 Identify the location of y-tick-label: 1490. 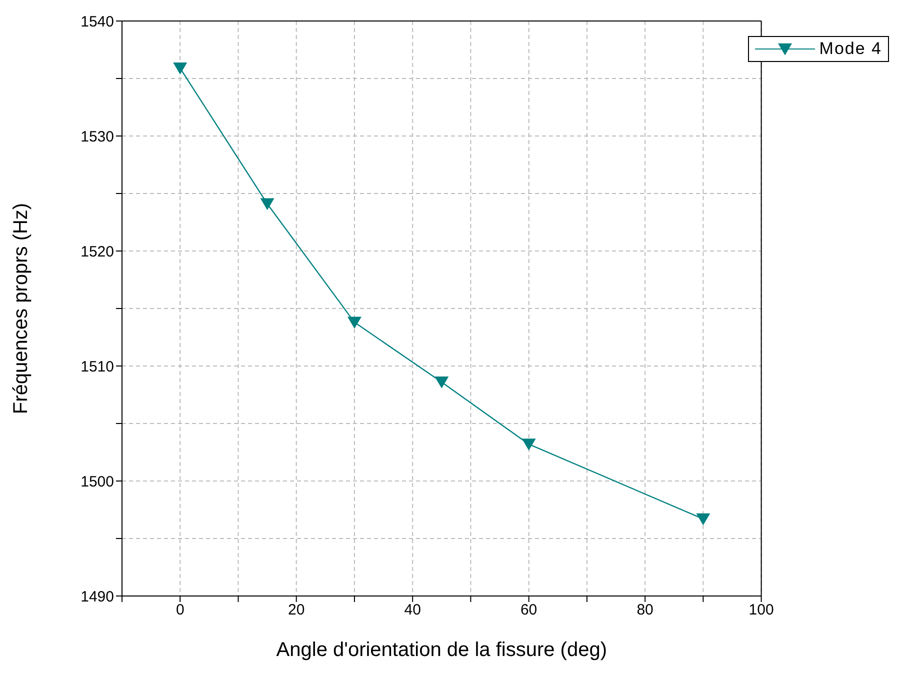
(97, 597).